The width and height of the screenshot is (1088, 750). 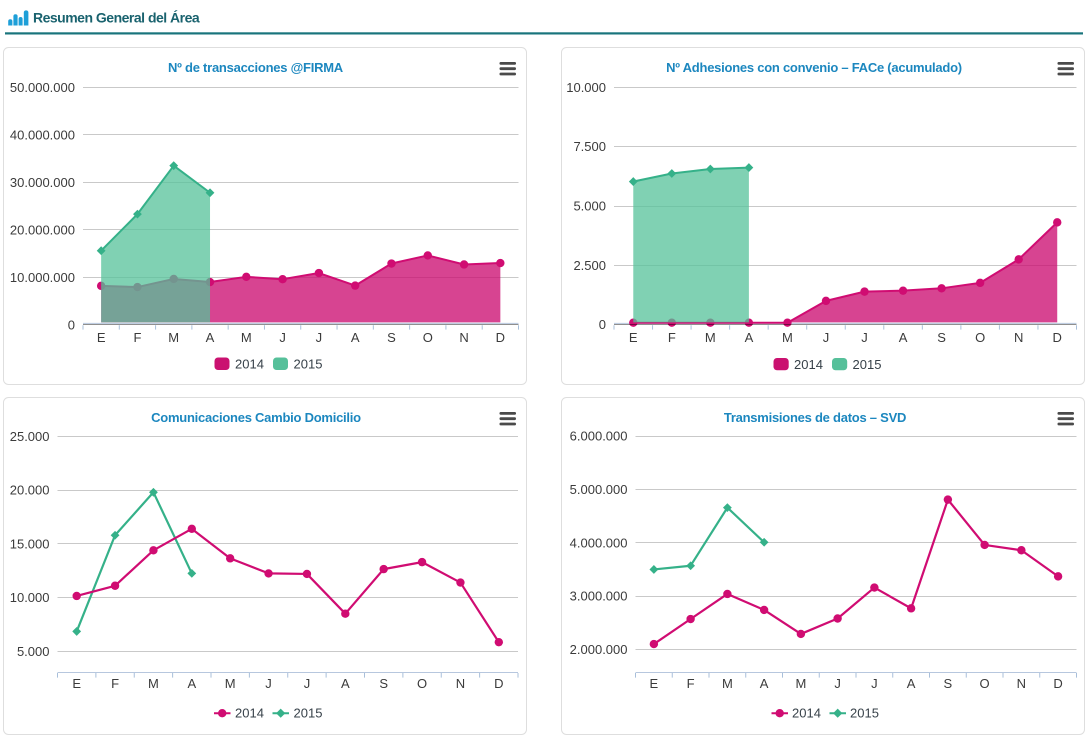 What do you see at coordinates (599, 436) in the screenshot?
I see `svg-text: 6.000.000` at bounding box center [599, 436].